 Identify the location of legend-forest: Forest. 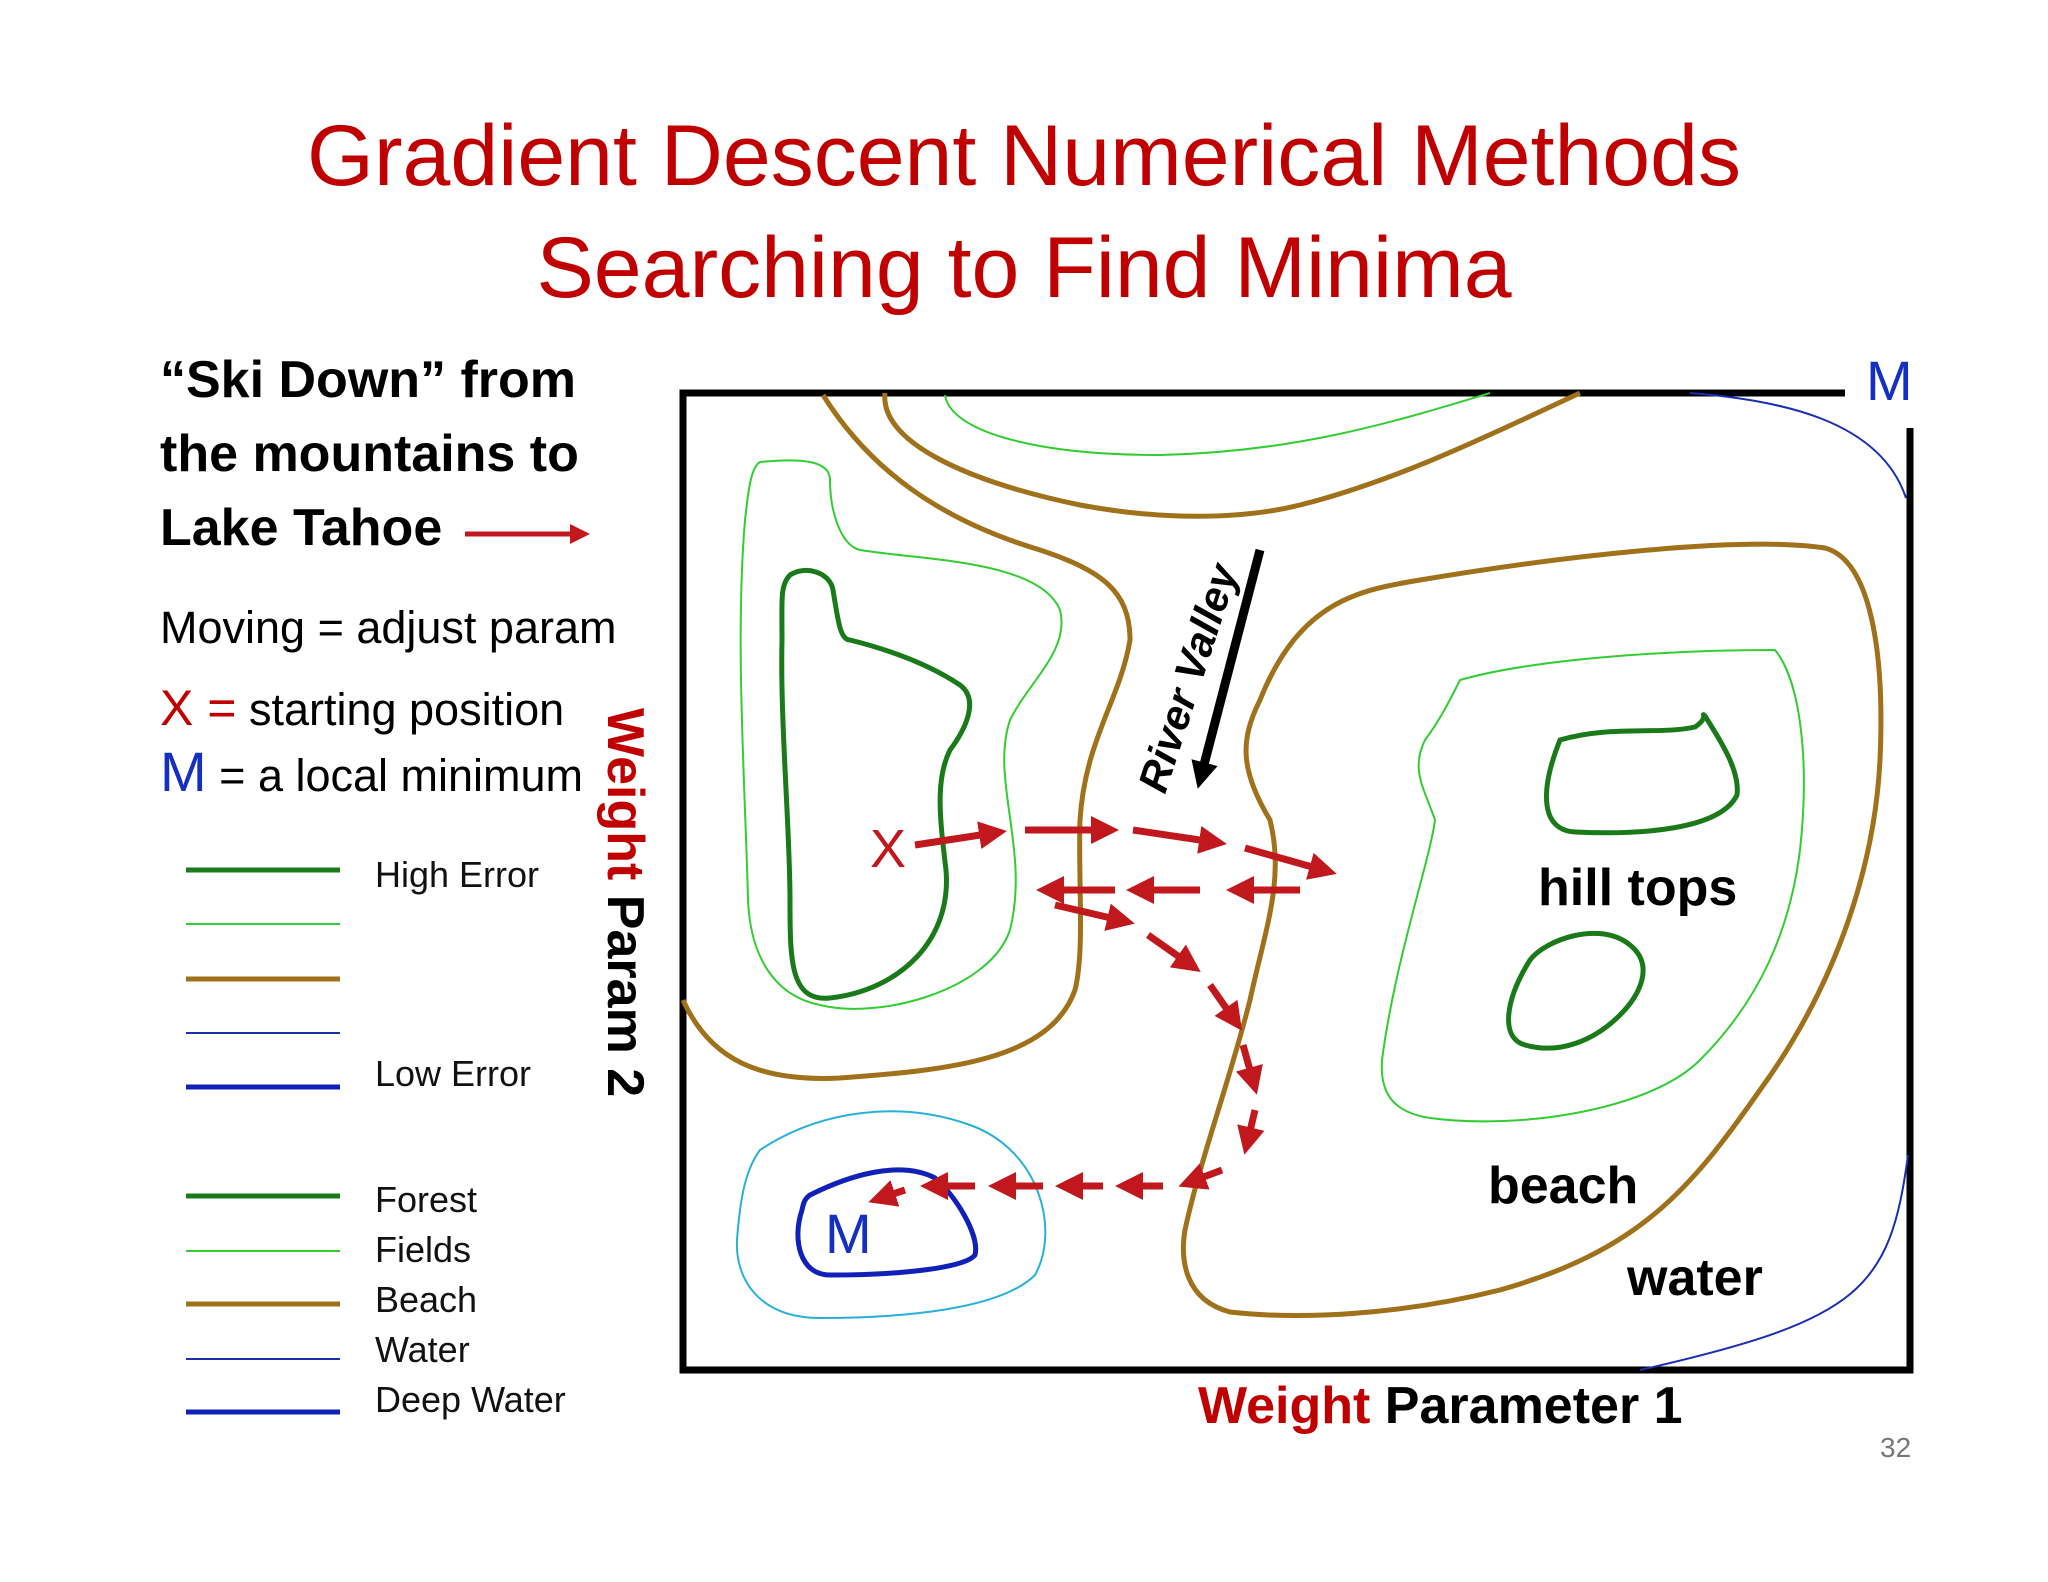
(426, 1199).